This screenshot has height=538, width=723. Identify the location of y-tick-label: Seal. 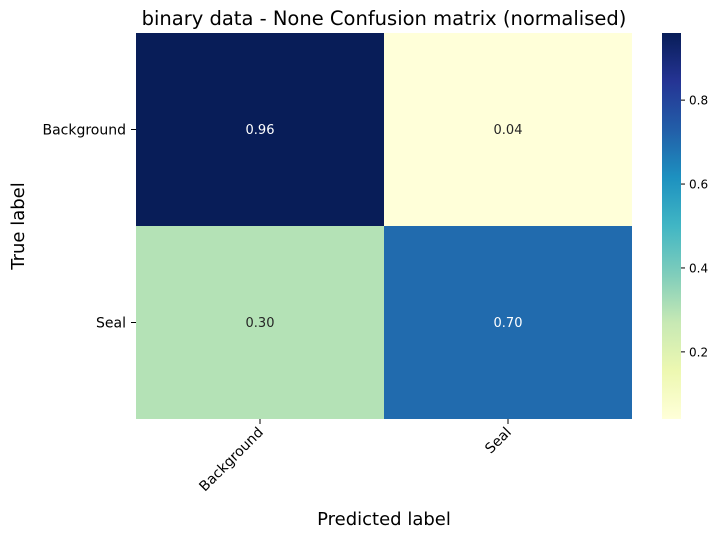
(111, 324).